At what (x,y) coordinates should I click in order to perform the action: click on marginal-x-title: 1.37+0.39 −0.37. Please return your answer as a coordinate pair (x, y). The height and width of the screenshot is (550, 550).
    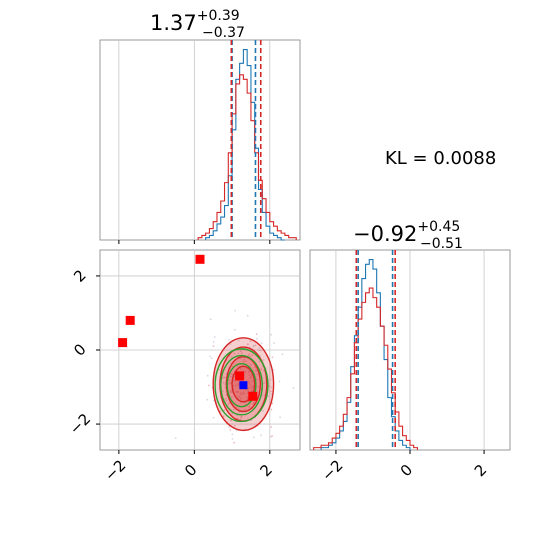
    Looking at the image, I should click on (197, 24).